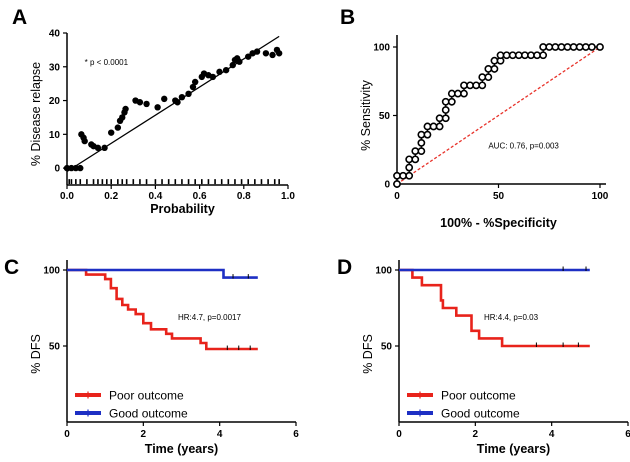  I want to click on x-axis-title: Probability, so click(182, 209).